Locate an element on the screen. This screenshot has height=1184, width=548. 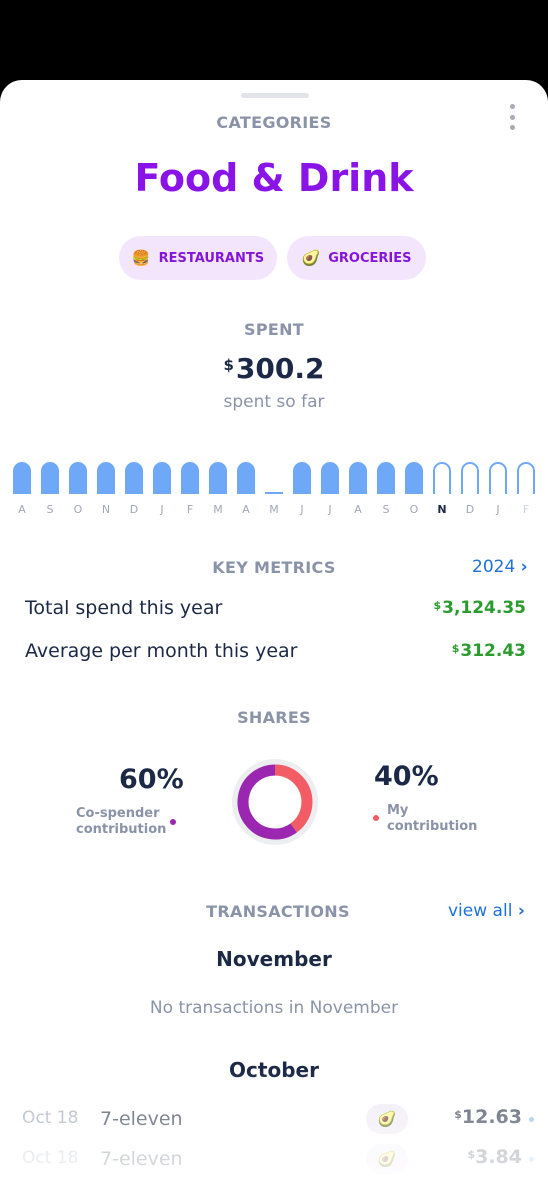
chip-restaurants: 🍔 RESTAURANTS is located at coordinates (198, 258).